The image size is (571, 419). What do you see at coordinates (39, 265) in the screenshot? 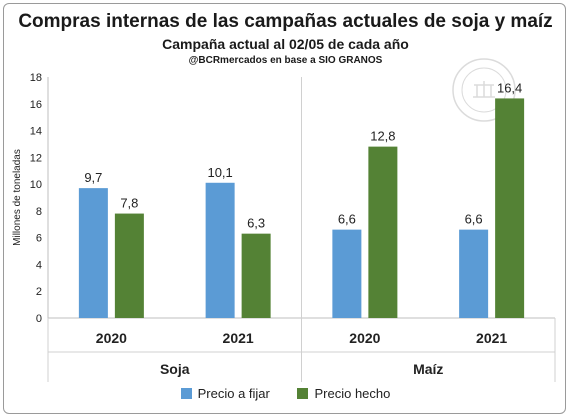
I see `y-tick-label: 4` at bounding box center [39, 265].